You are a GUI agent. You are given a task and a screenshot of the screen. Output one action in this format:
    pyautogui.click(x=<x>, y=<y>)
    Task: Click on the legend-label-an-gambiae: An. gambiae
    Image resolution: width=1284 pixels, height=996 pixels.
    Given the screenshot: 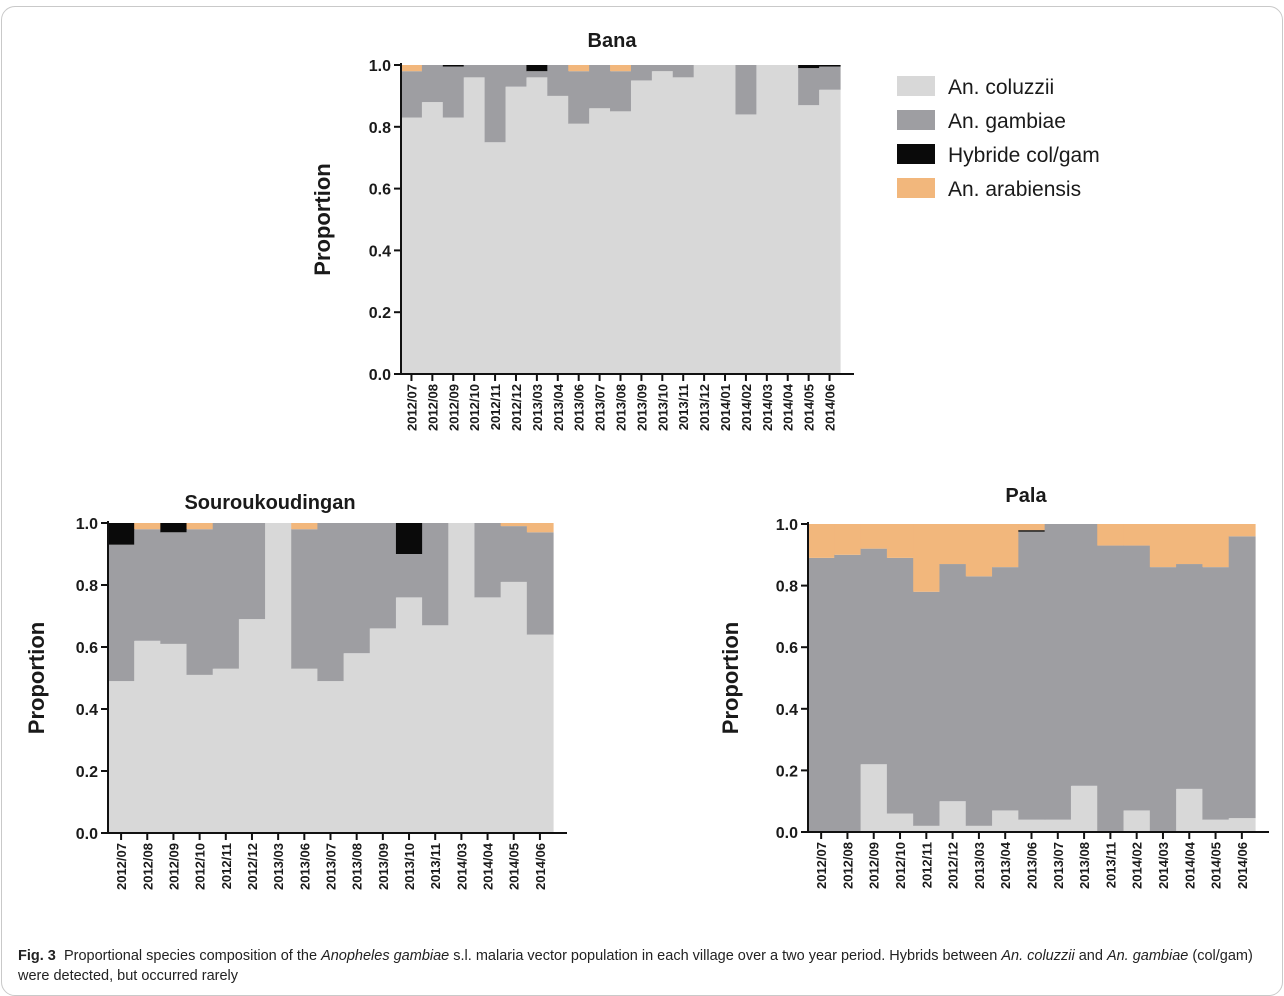 What is the action you would take?
    pyautogui.click(x=1007, y=121)
    